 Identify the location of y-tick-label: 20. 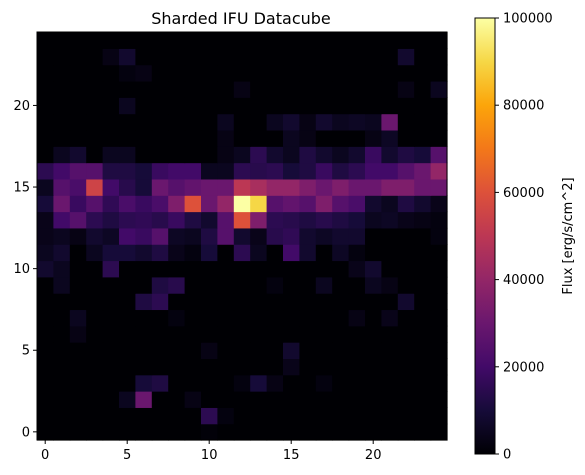
(21, 106).